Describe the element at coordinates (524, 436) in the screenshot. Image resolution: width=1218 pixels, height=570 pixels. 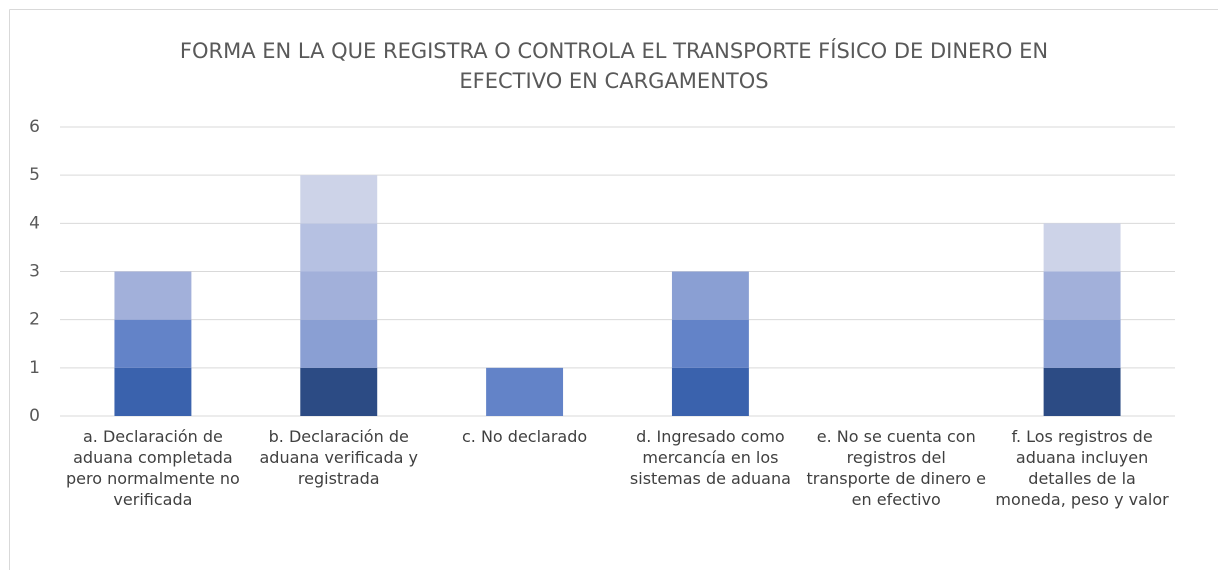
I see `x-tick-label: c. No declarado` at that location.